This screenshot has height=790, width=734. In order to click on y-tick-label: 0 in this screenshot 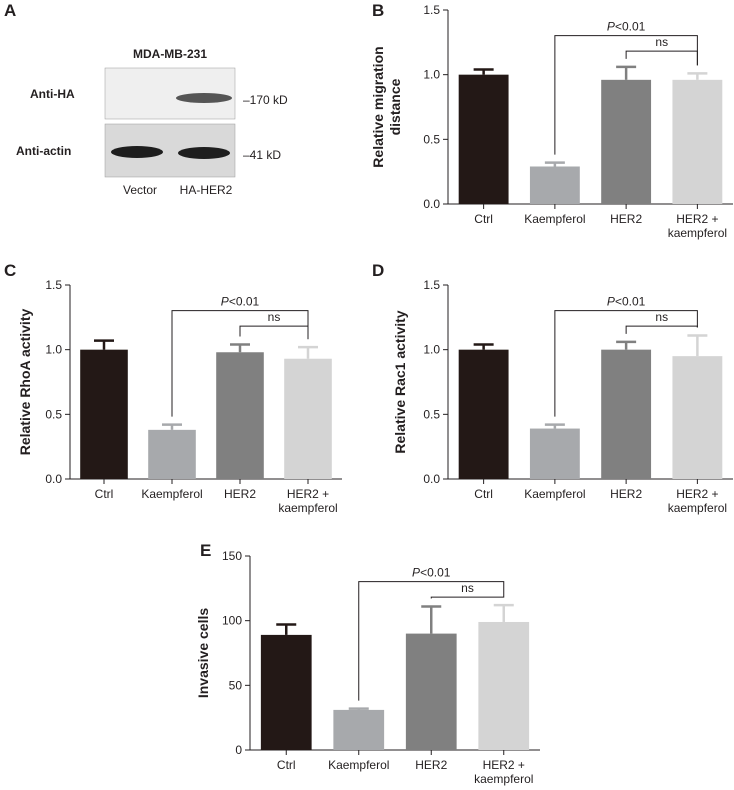, I will do `click(238, 750)`.